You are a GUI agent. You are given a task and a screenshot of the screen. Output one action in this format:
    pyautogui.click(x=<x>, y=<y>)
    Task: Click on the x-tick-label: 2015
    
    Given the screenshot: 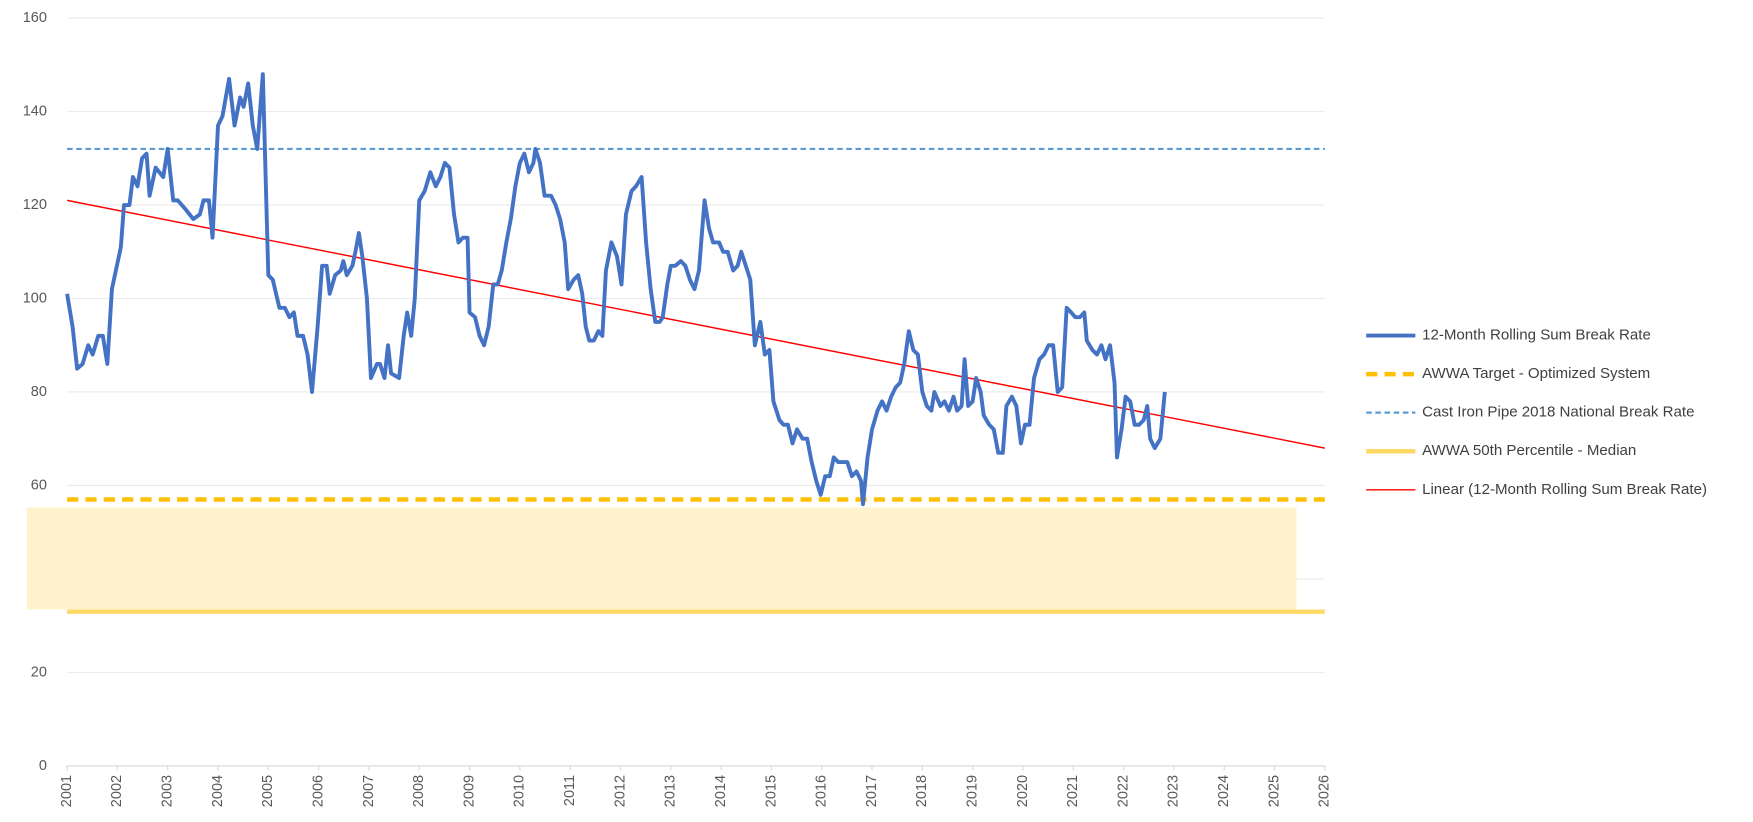 What is the action you would take?
    pyautogui.click(x=771, y=791)
    